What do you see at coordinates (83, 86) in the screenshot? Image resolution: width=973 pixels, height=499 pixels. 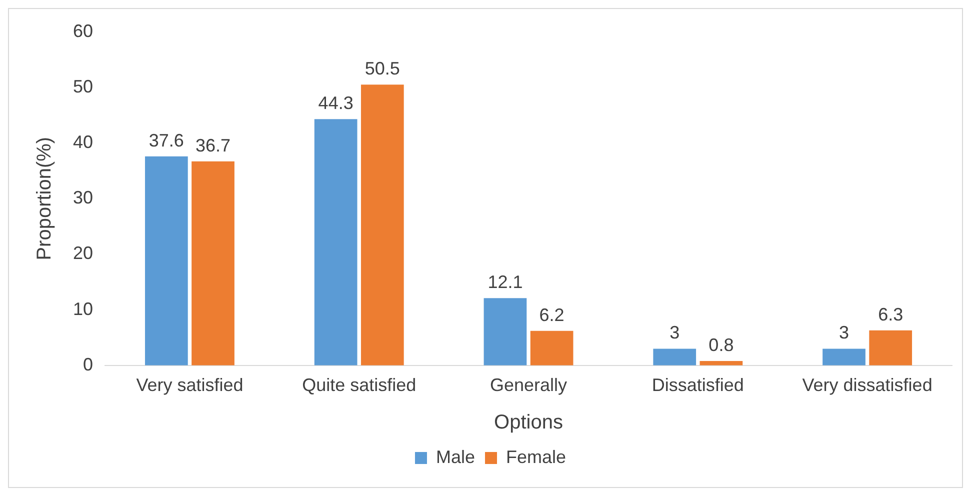 I see `y-tick-label: 50` at bounding box center [83, 86].